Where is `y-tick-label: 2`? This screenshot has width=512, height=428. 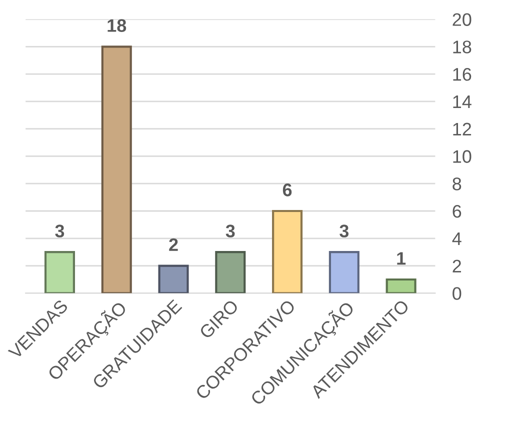 y-tick-label: 2 is located at coordinates (456, 266).